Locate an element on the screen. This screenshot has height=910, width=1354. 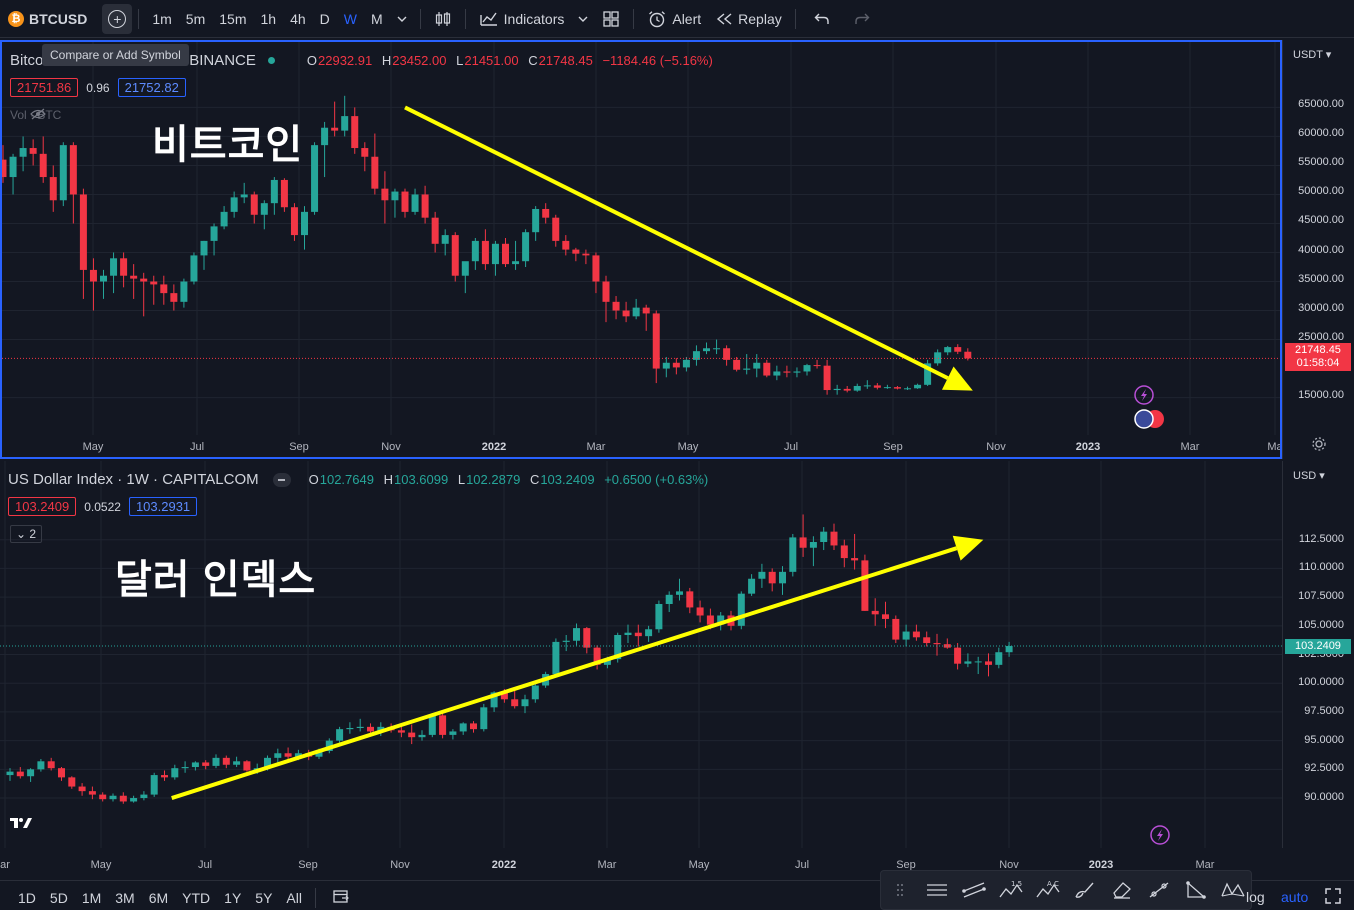
redo-button is located at coordinates (862, 19).